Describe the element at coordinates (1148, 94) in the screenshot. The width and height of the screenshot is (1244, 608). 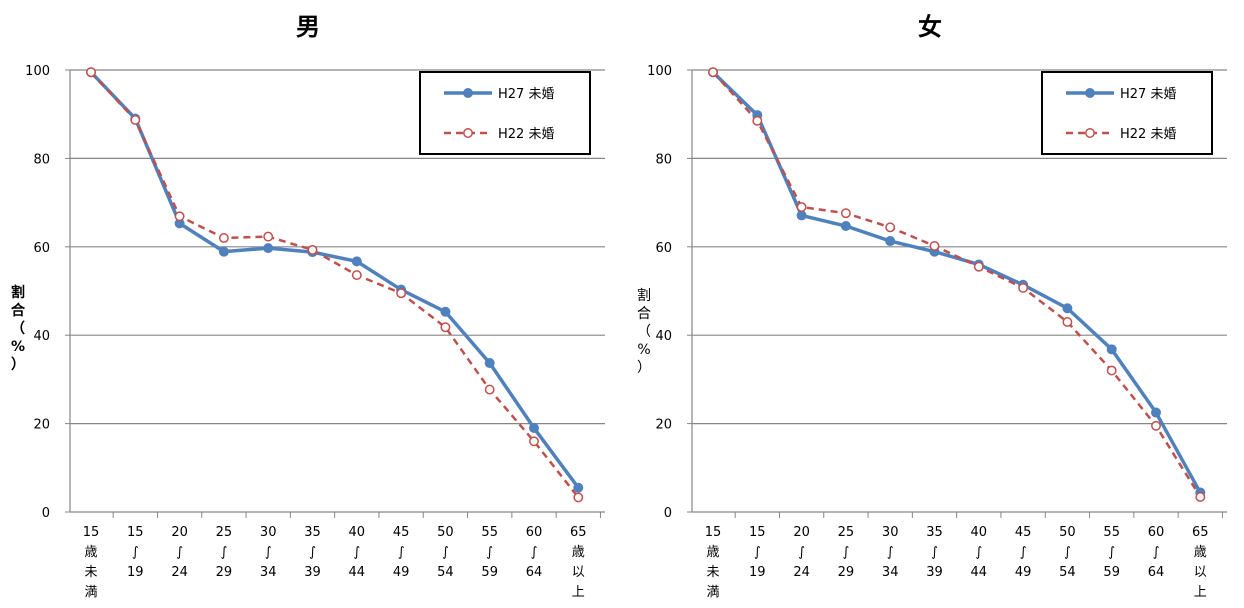
I see `legend-label: H27 未婚` at that location.